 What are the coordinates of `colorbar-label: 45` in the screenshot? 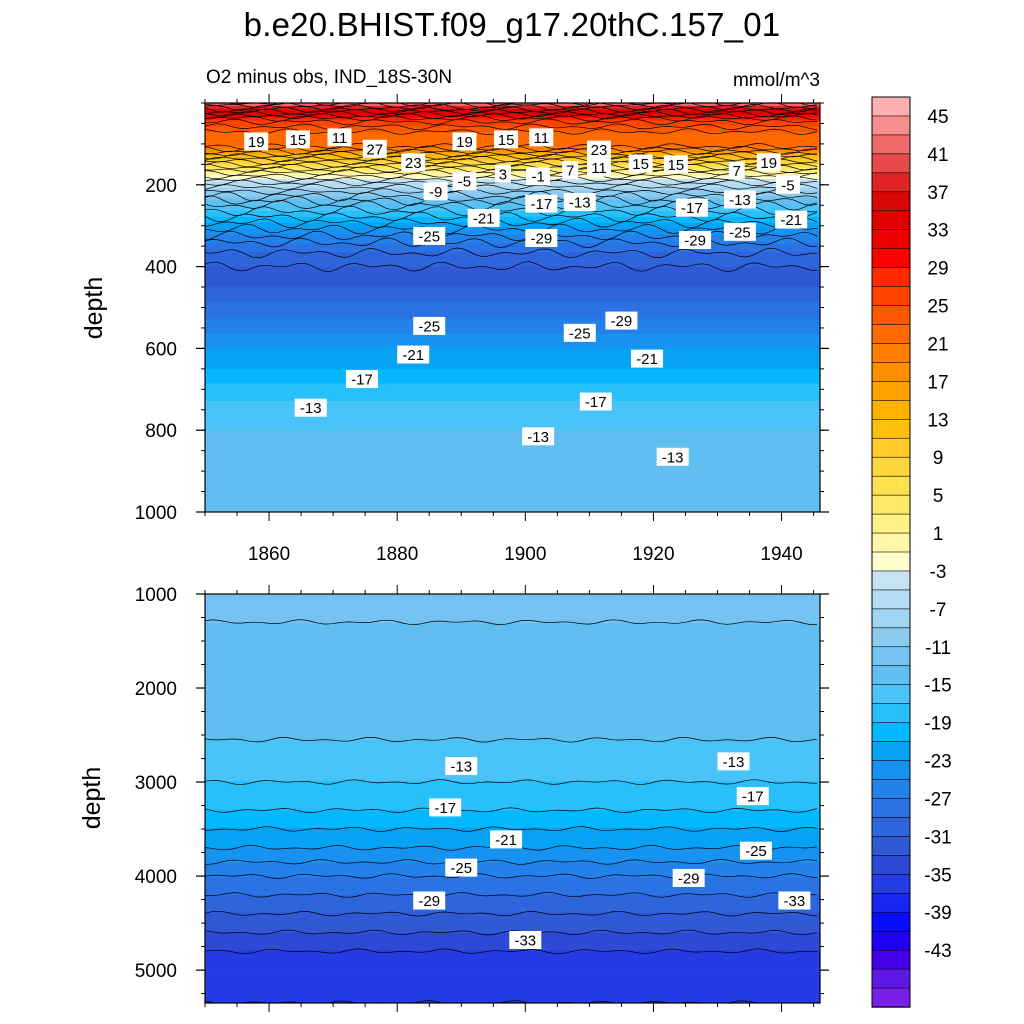 It's located at (937, 117).